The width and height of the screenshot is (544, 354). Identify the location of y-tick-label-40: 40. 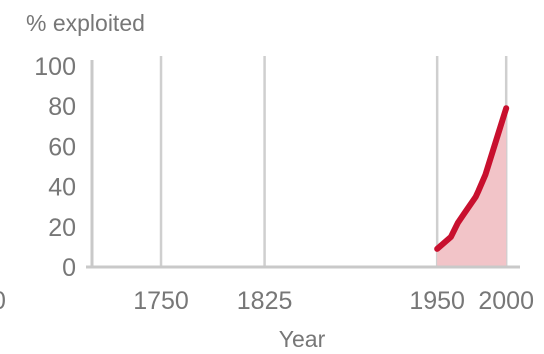
(62, 188).